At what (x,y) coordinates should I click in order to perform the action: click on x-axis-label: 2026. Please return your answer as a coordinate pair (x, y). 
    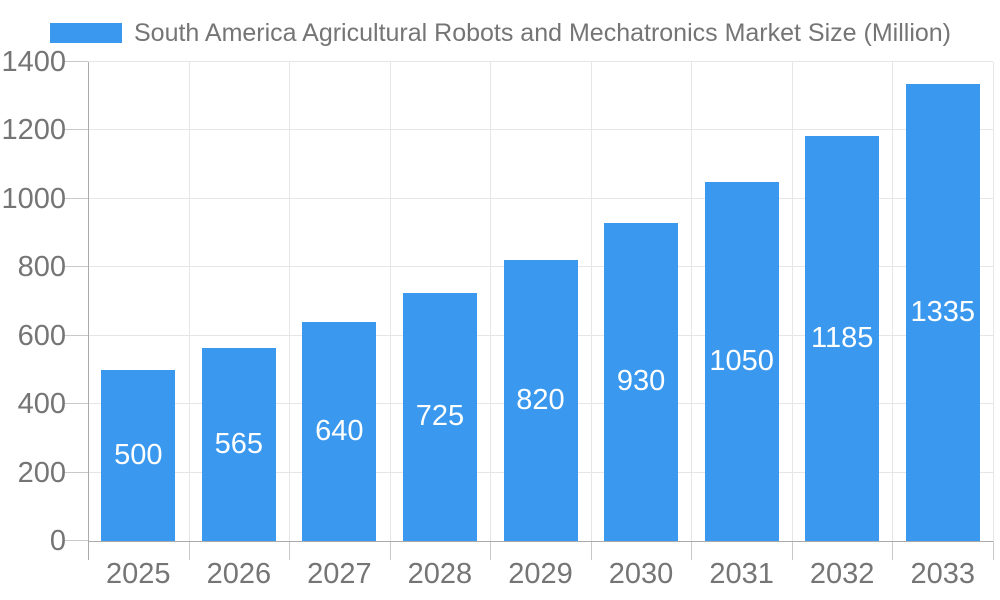
    Looking at the image, I should click on (239, 574).